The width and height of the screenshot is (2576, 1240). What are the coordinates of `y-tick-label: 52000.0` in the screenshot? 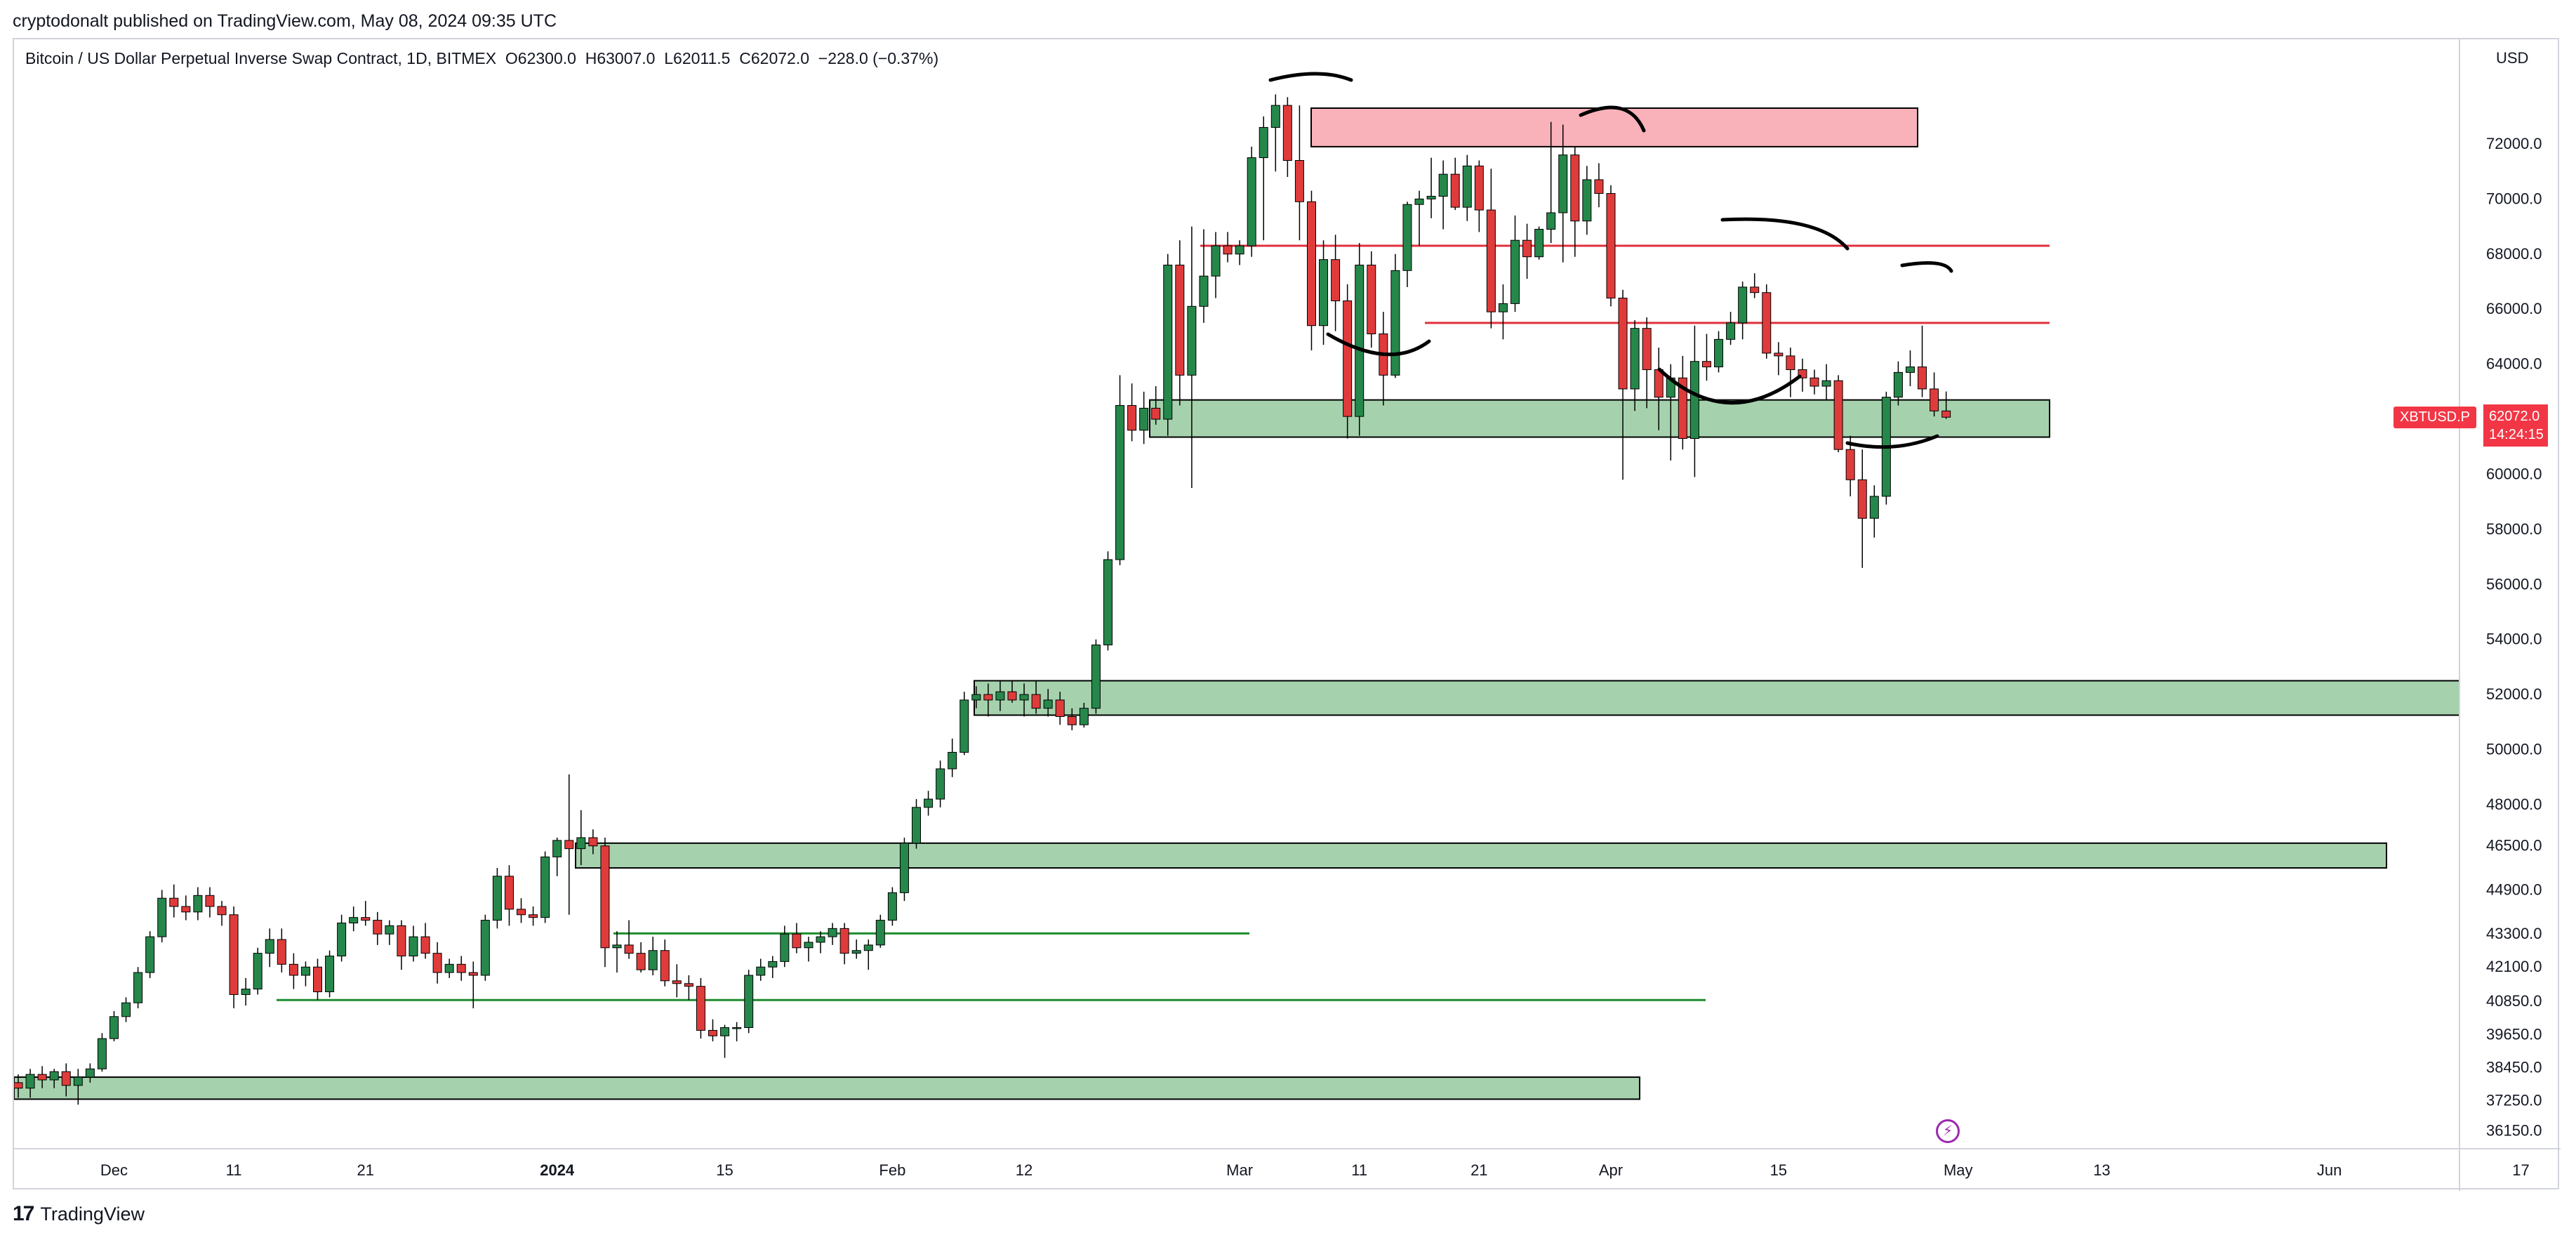 It's located at (2514, 694).